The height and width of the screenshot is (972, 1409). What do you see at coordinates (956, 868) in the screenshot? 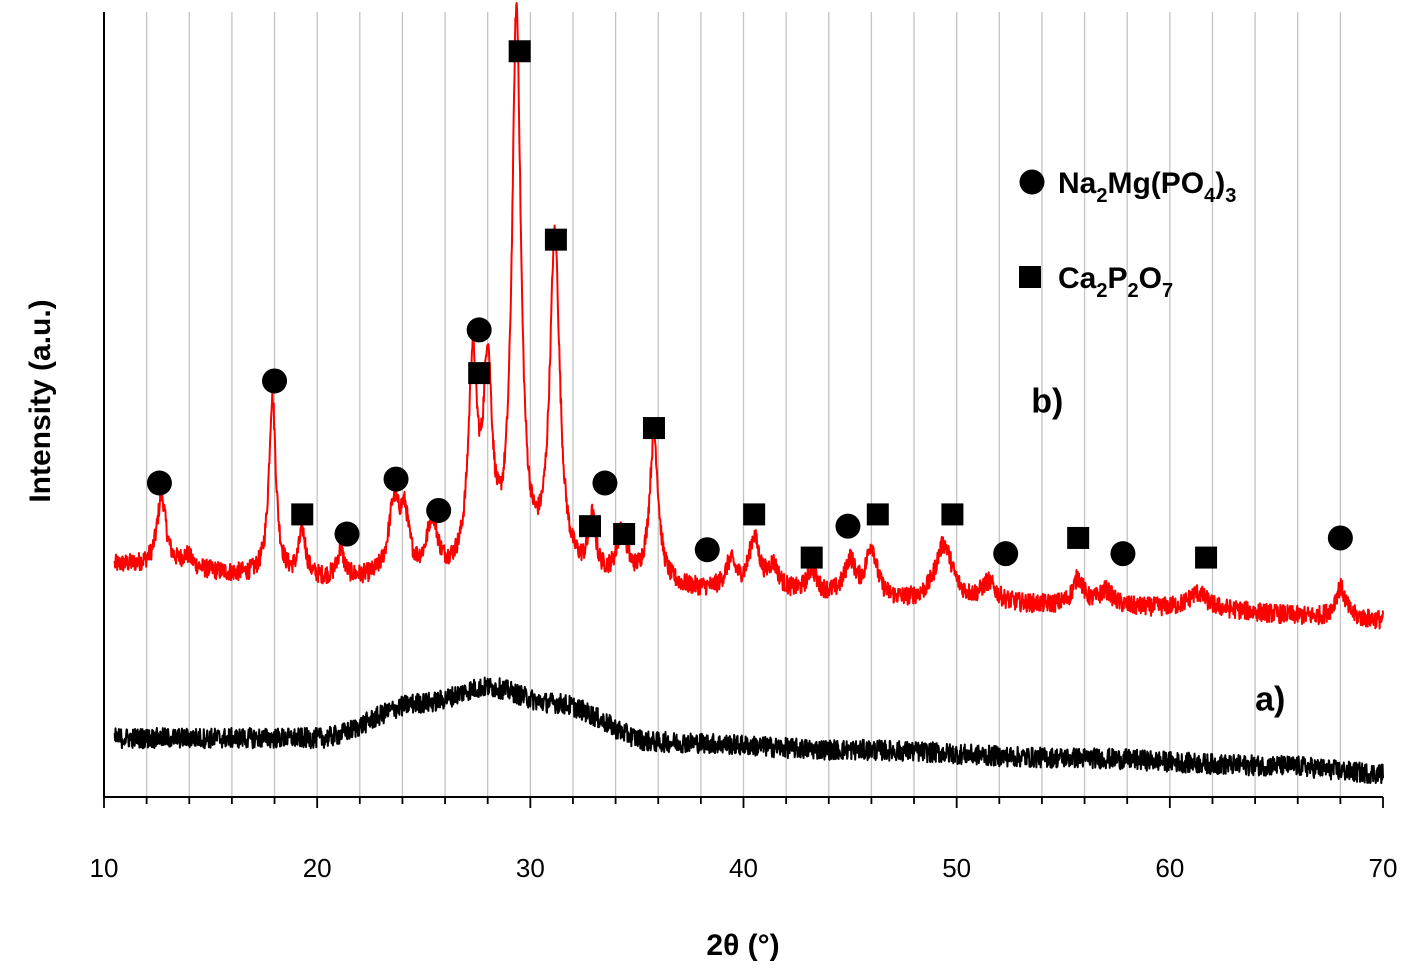
I see `x-tick-label: 50` at bounding box center [956, 868].